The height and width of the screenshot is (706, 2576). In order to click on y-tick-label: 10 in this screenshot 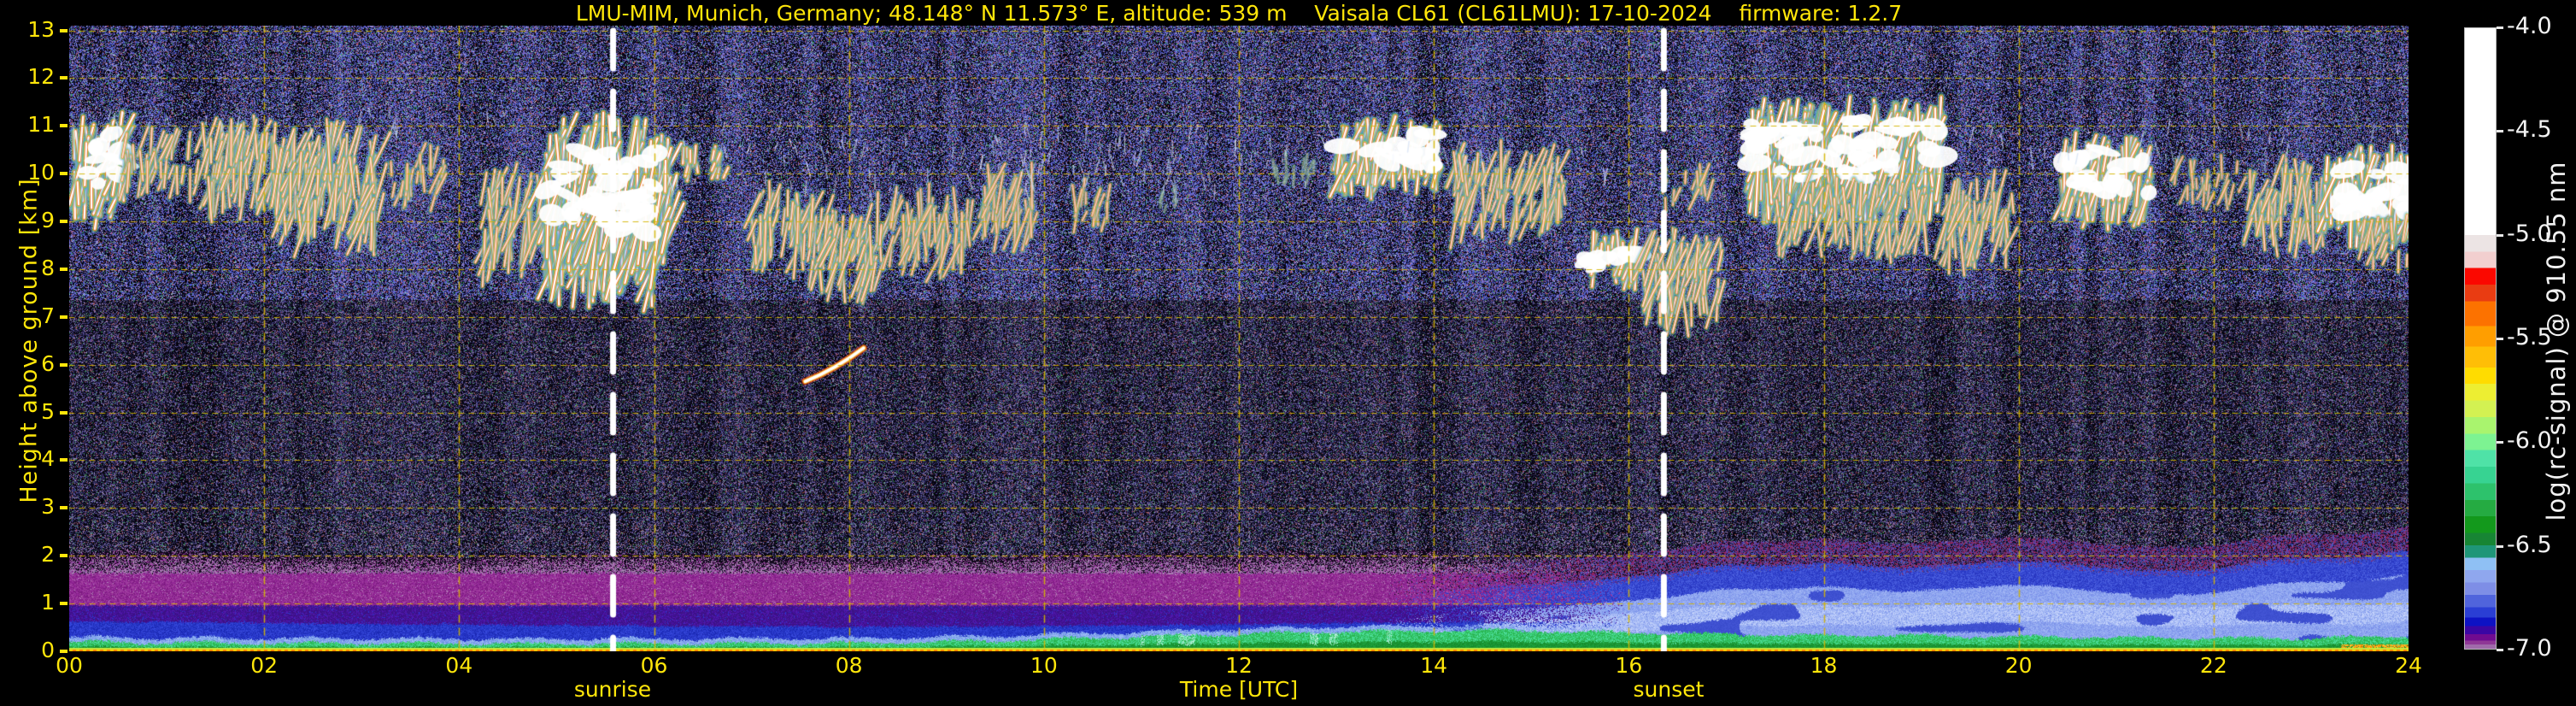, I will do `click(41, 172)`.